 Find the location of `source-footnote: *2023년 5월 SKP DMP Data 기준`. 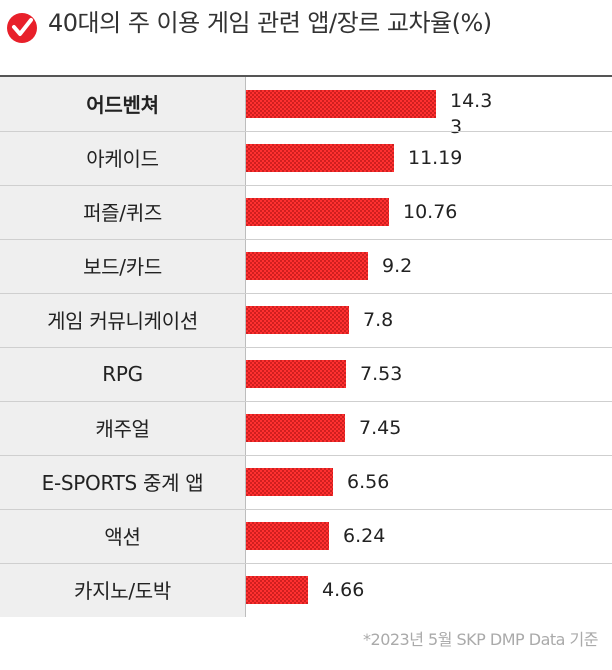

source-footnote: *2023년 5월 SKP DMP Data 기준 is located at coordinates (480, 639).